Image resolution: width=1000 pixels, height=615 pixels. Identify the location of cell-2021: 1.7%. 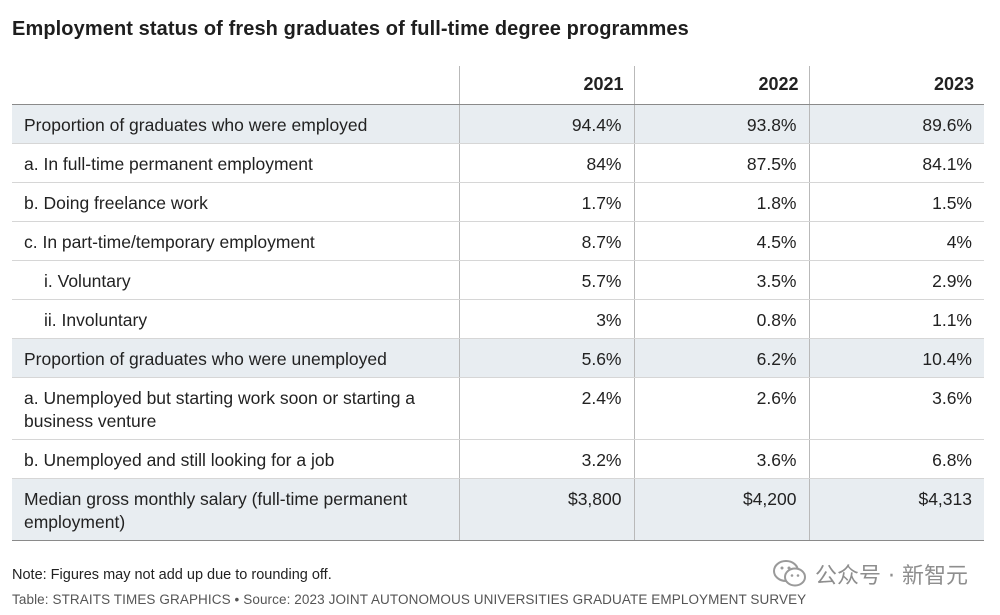
(546, 202).